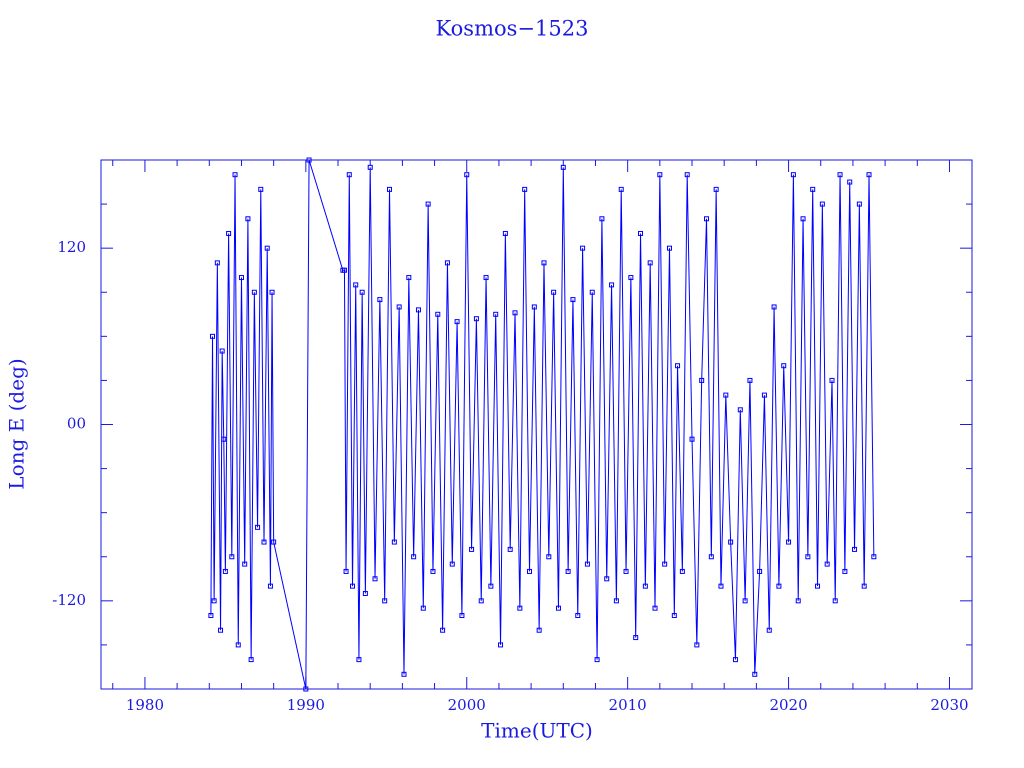 The width and height of the screenshot is (1024, 768). I want to click on y-tick-label: -120, so click(69, 600).